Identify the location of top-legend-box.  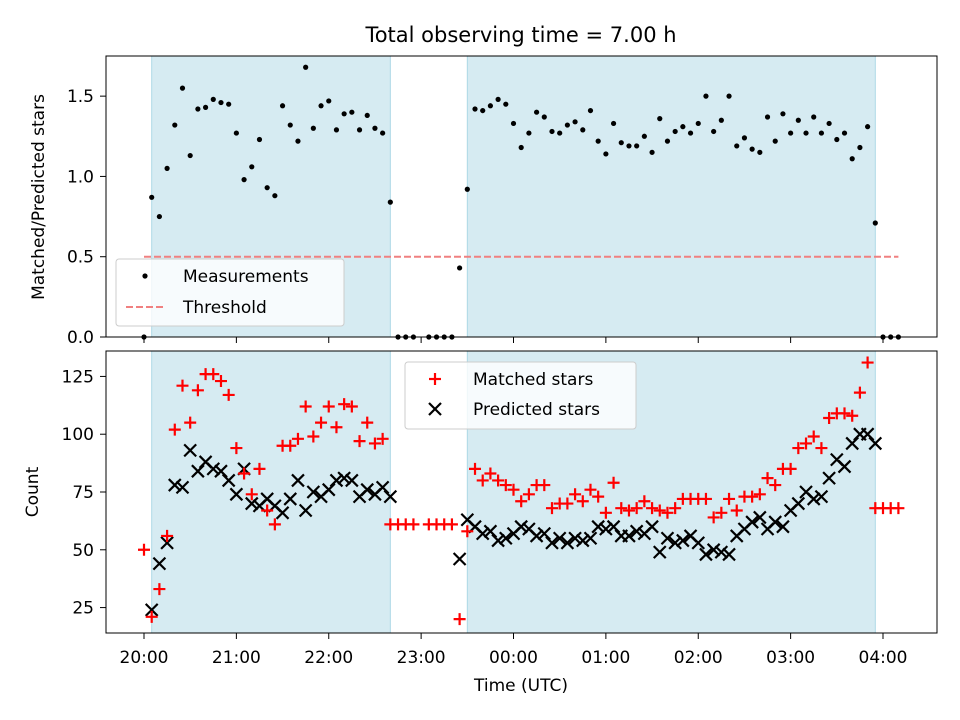
(230, 292).